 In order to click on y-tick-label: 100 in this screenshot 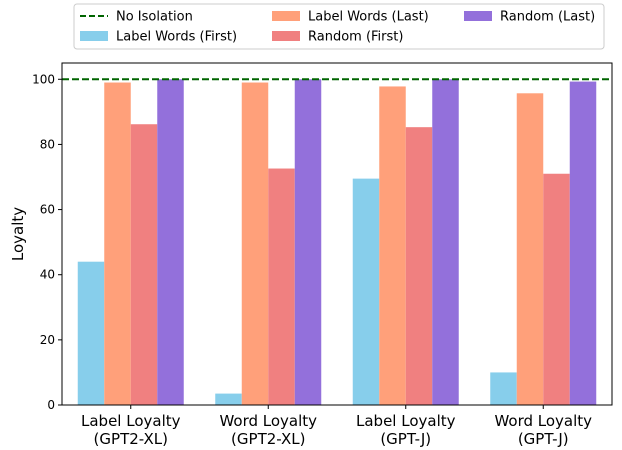, I will do `click(43, 79)`.